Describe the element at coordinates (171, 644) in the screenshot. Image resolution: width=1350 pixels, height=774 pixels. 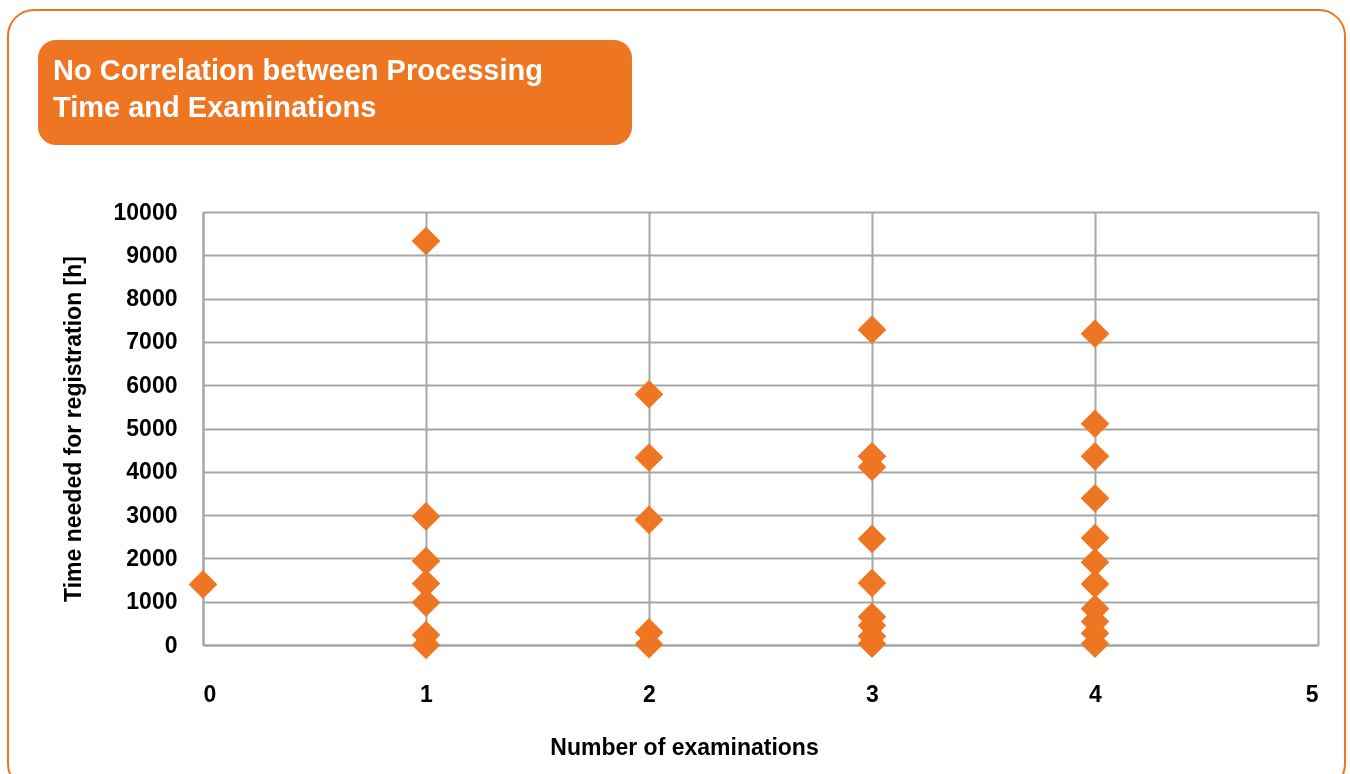
I see `y-tick-label: 0` at that location.